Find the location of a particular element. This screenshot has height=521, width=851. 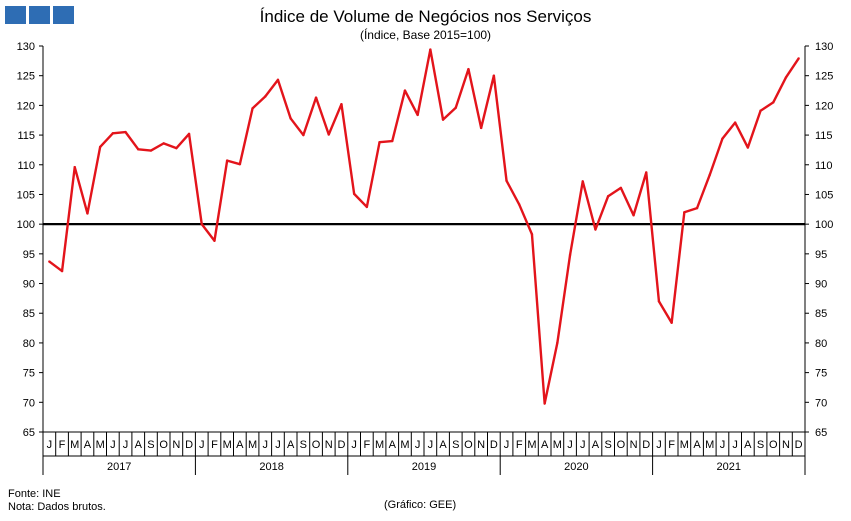

y-tick-label-left: 110 is located at coordinates (26, 166).